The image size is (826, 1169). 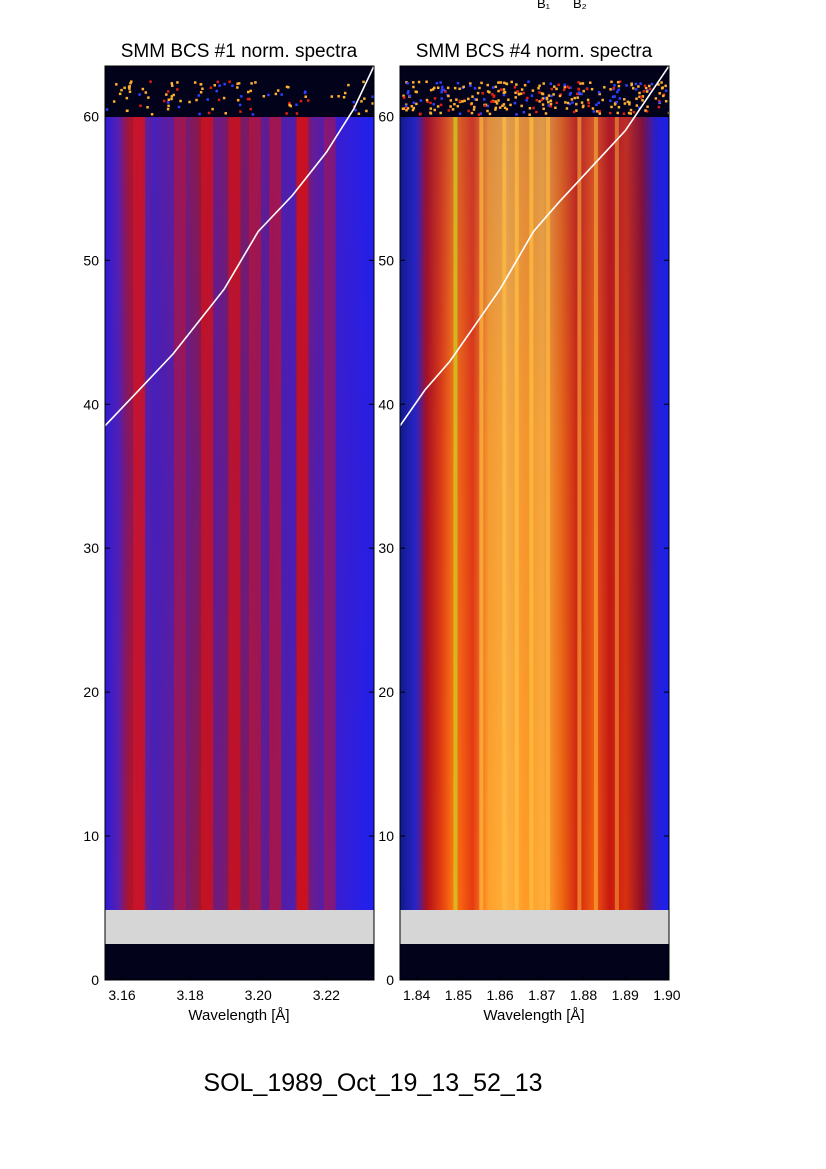 I want to click on y-tick-label: 40, so click(x=386, y=404).